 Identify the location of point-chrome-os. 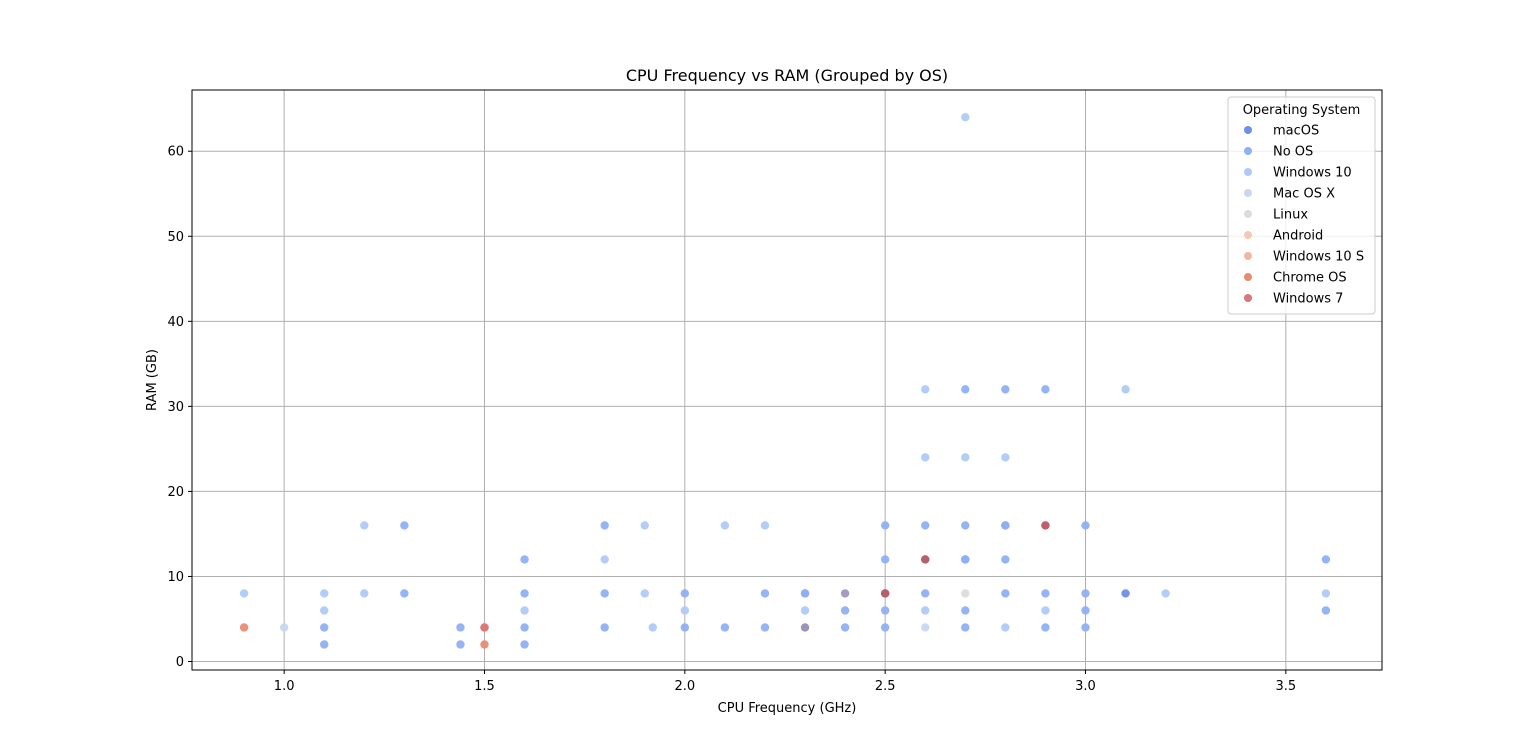
(484, 644).